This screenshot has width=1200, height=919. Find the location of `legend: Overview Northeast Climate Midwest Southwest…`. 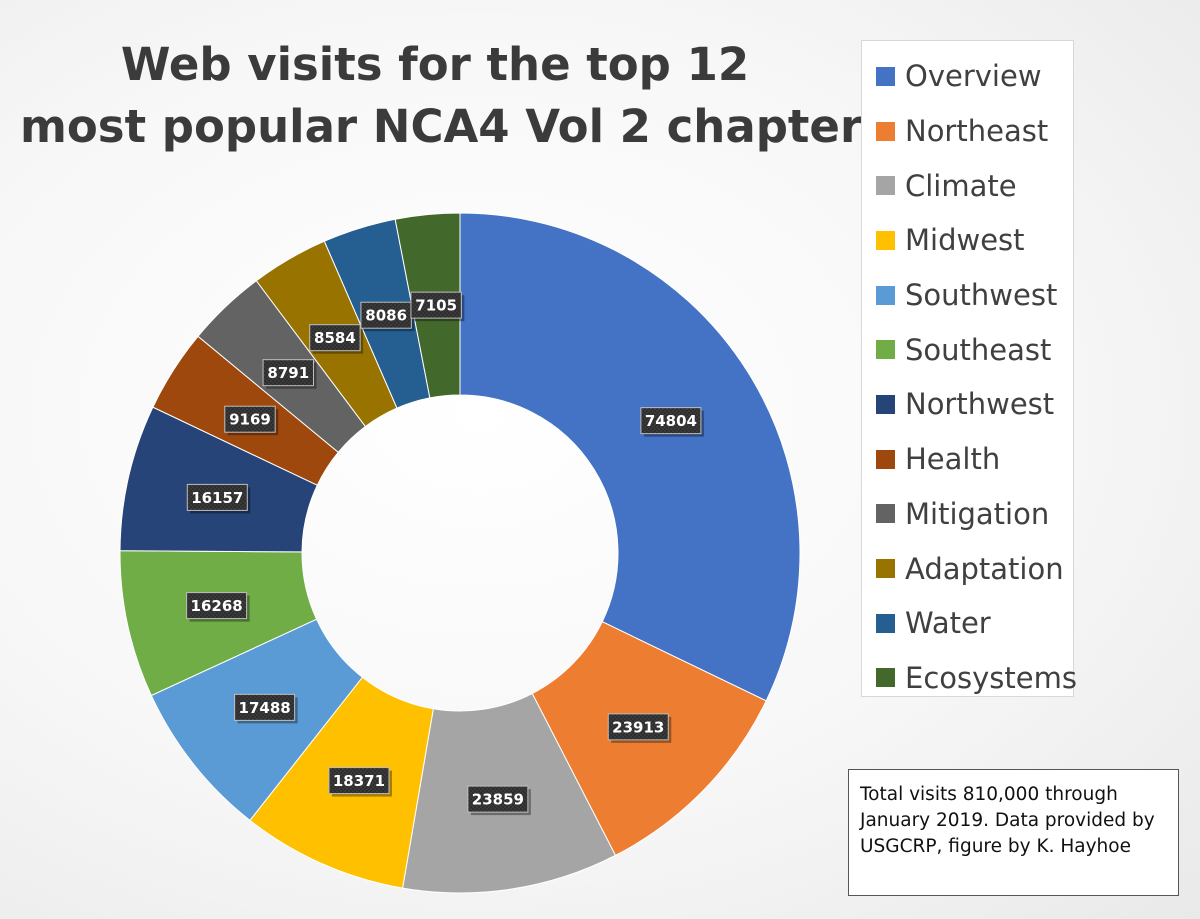

legend: Overview Northeast Climate Midwest Southwest… is located at coordinates (969, 368).